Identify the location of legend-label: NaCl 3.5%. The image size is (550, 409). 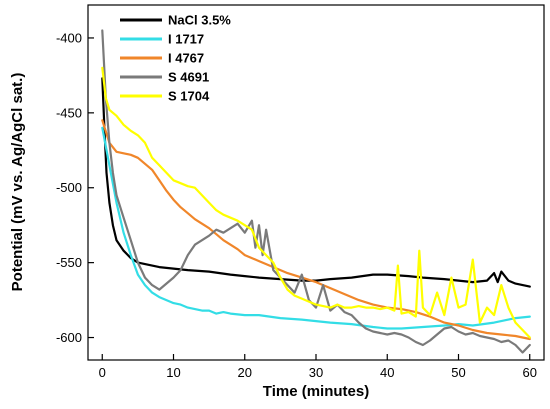
(199, 20).